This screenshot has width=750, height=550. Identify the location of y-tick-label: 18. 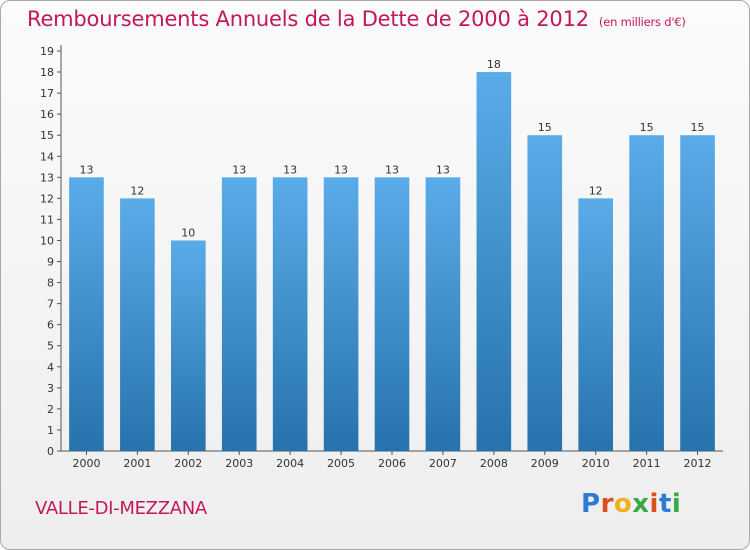
(47, 72).